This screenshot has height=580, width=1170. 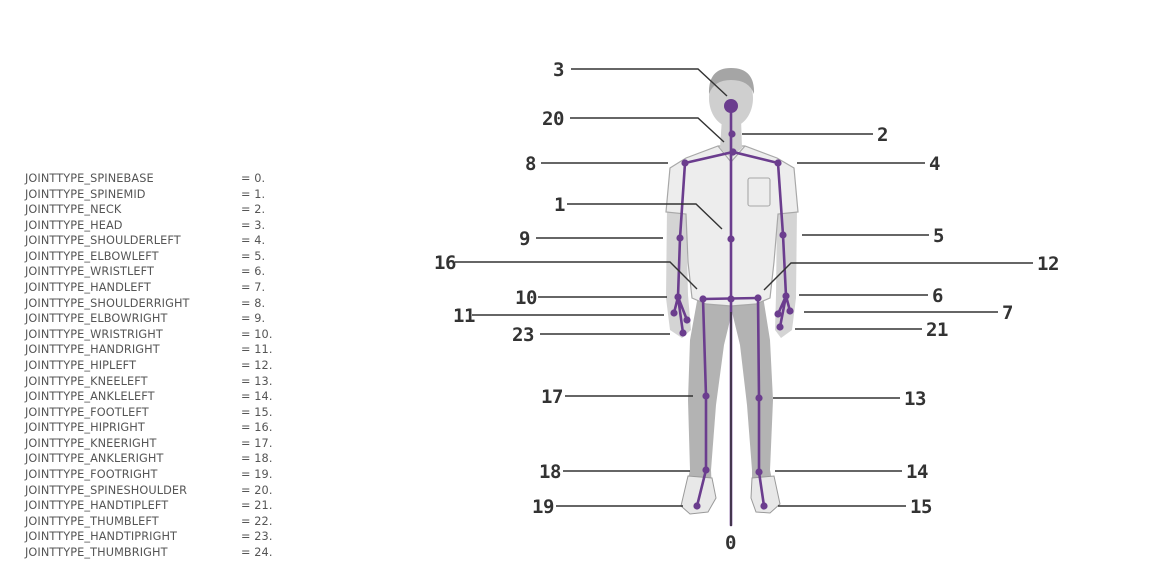 I want to click on joint-spine-shoulder, so click(x=733, y=152).